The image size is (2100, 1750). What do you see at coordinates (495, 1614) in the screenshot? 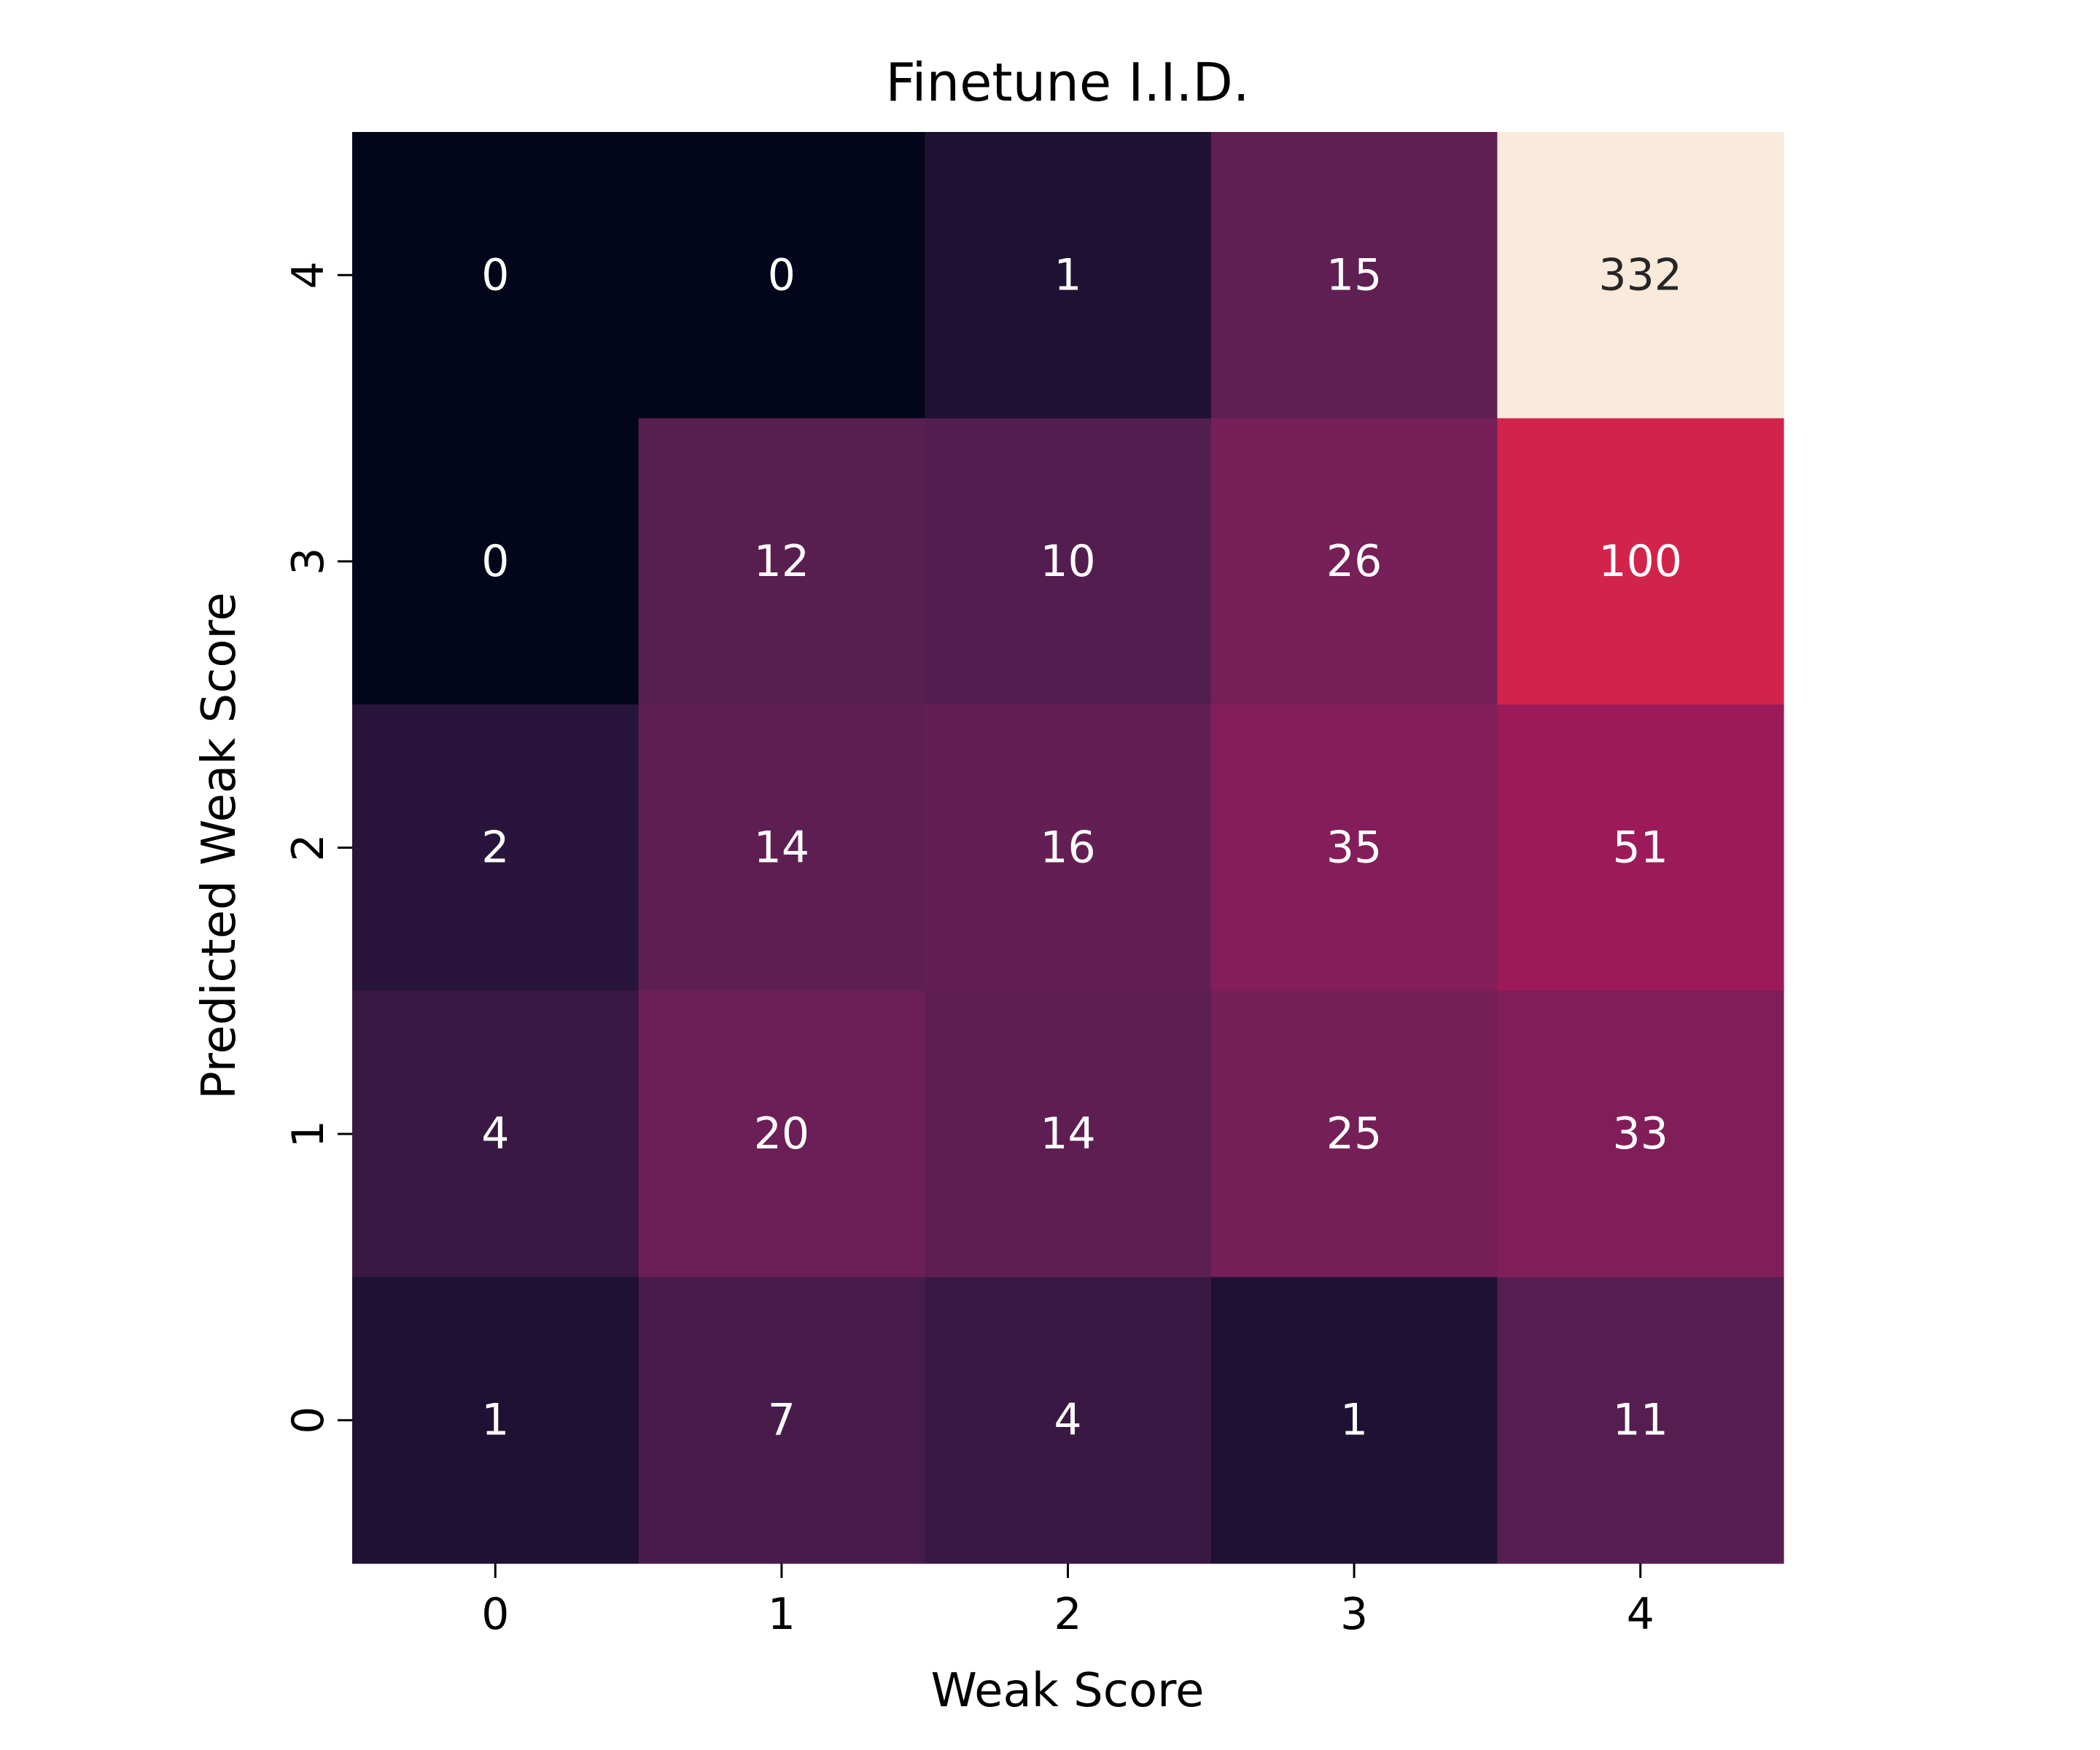
I see `x-tick-label-0: 0` at bounding box center [495, 1614].